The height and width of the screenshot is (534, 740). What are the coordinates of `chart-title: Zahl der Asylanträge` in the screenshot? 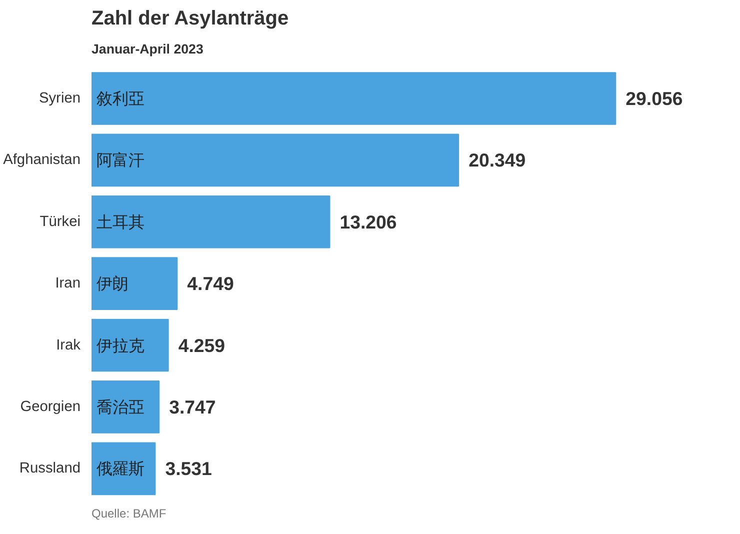 It's located at (190, 19).